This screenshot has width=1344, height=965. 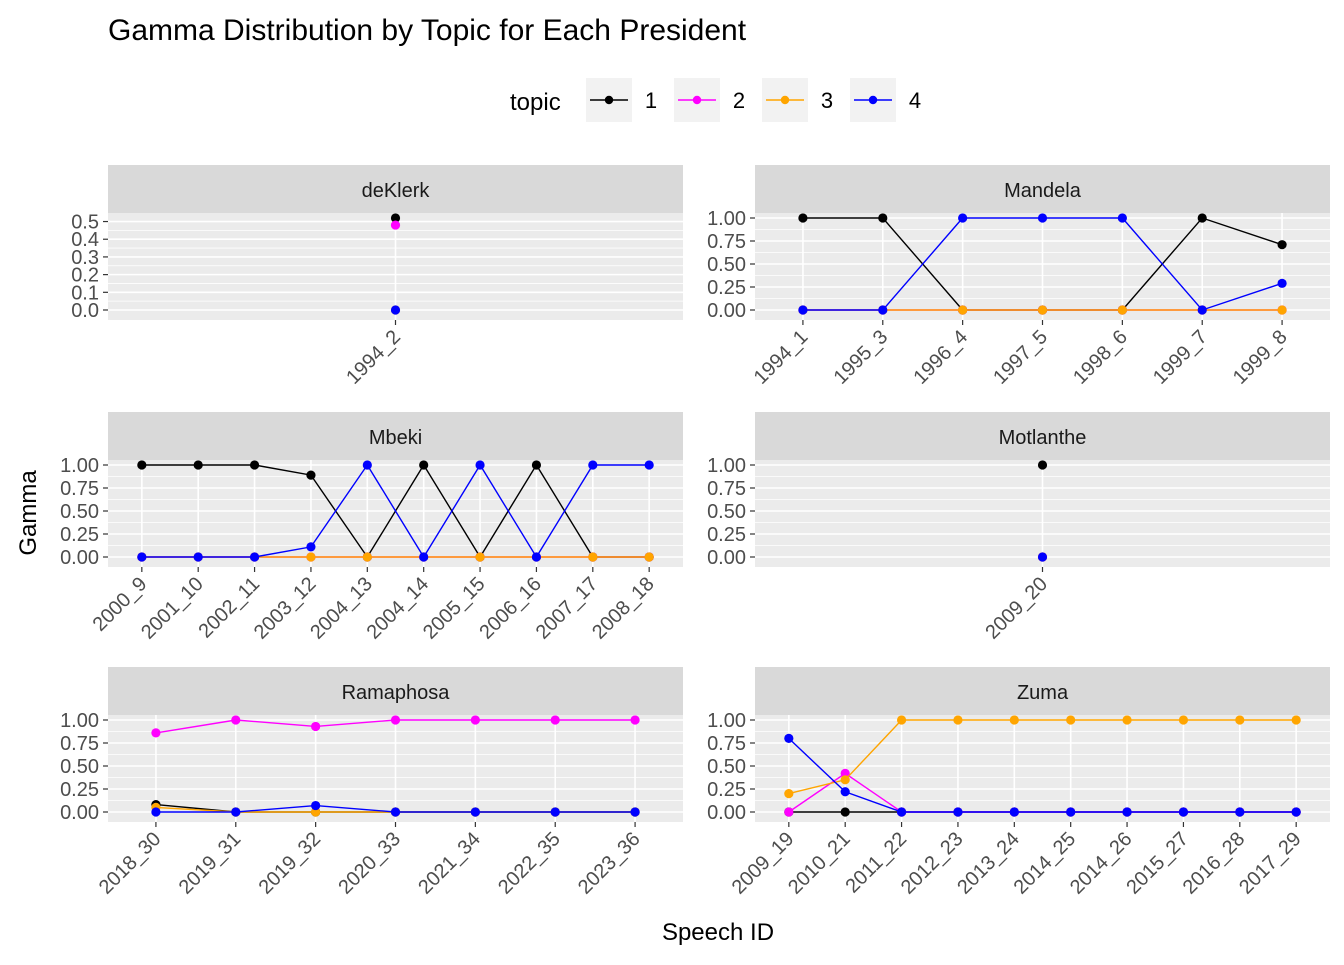 What do you see at coordinates (609, 863) in the screenshot?
I see `x-tick-label: 2023_36` at bounding box center [609, 863].